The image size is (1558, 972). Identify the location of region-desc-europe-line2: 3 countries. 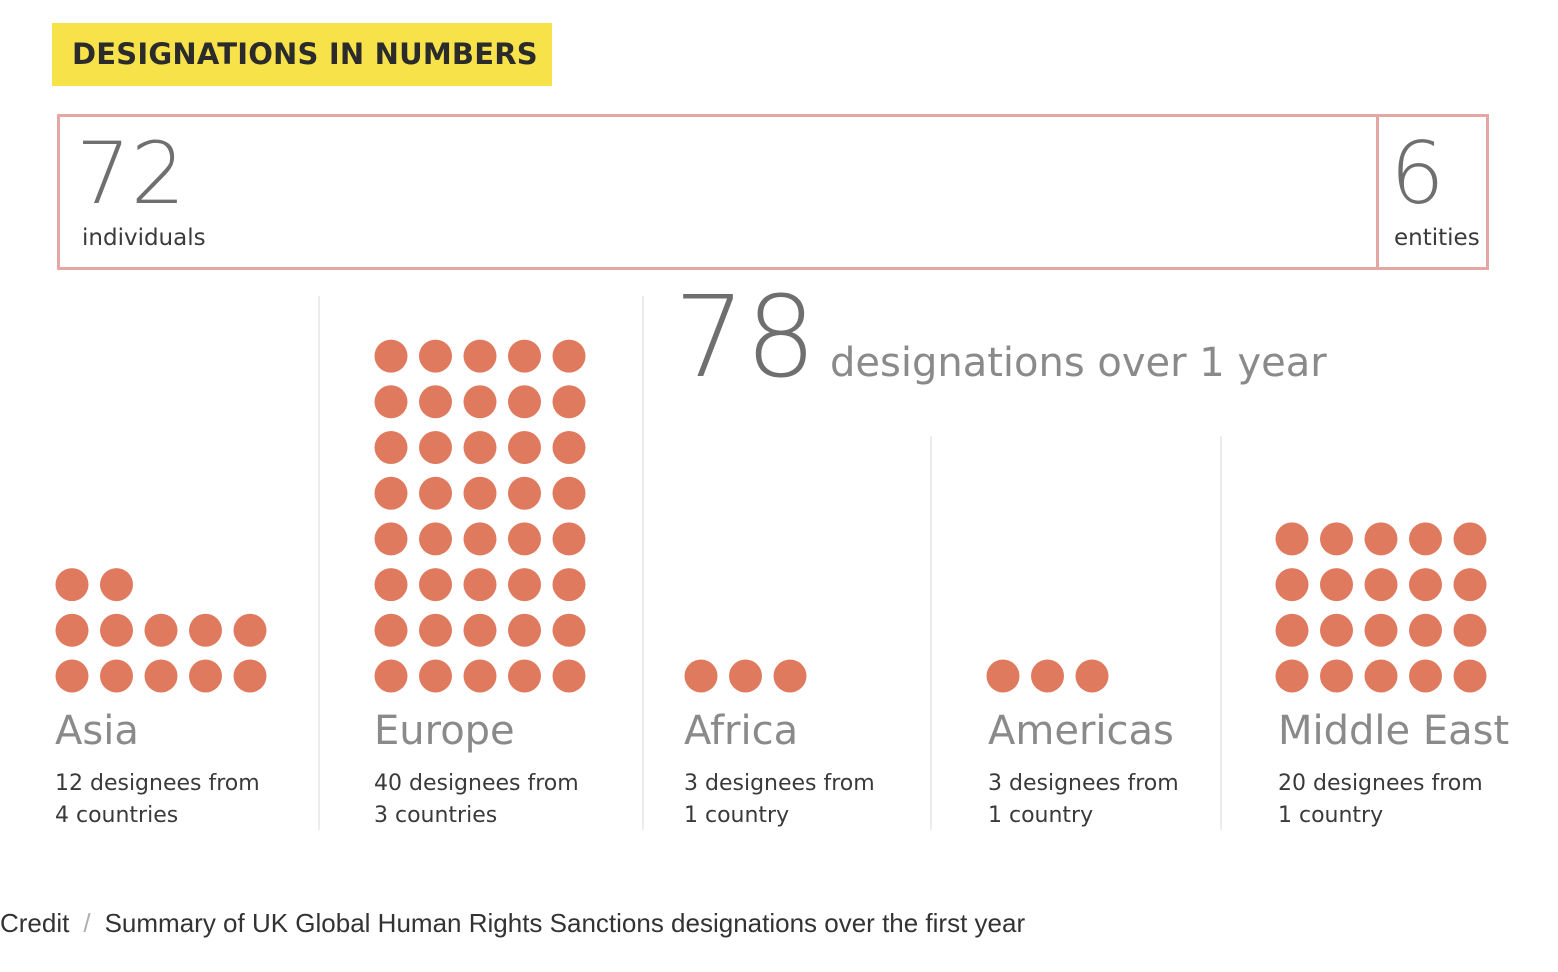
(436, 815).